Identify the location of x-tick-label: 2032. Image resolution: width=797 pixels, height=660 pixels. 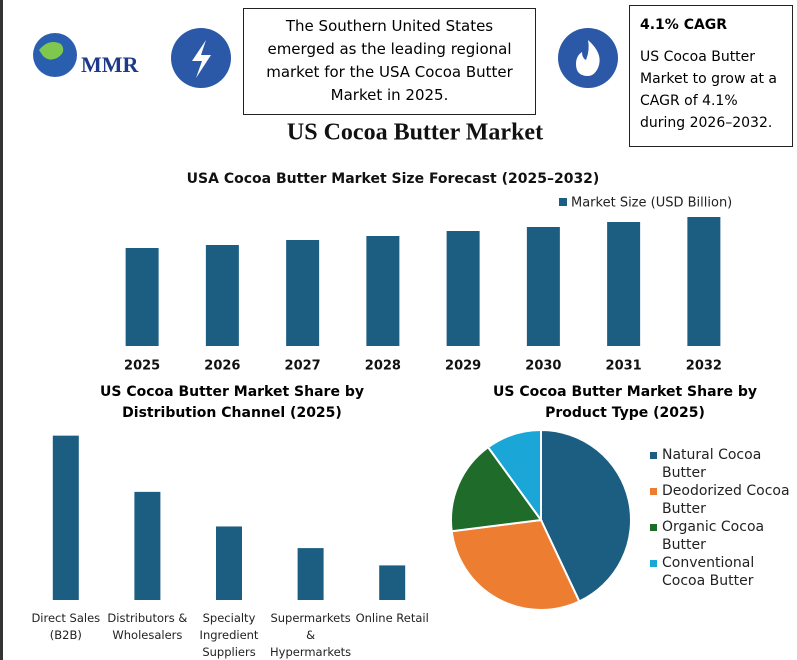
(704, 366).